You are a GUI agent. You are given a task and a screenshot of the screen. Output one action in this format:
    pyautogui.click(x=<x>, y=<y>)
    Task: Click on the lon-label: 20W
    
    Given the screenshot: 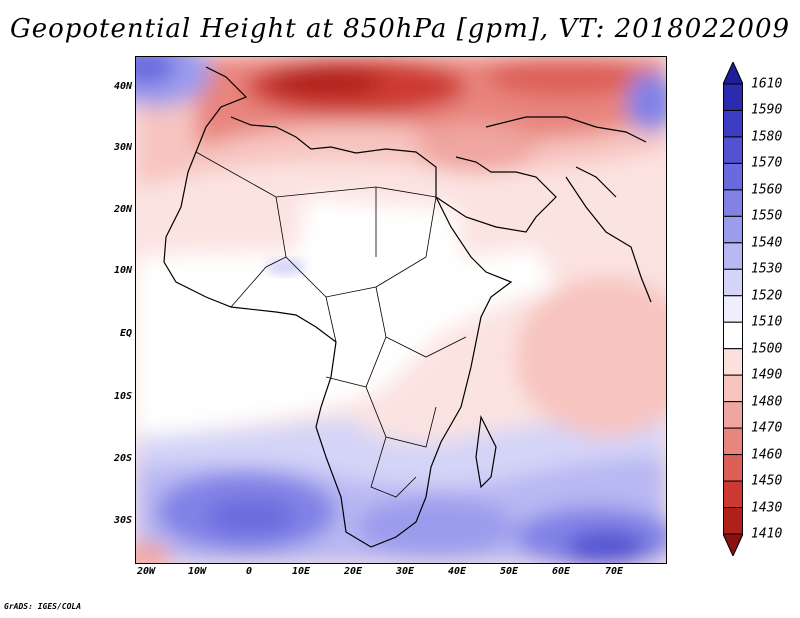 What is the action you would take?
    pyautogui.click(x=146, y=571)
    